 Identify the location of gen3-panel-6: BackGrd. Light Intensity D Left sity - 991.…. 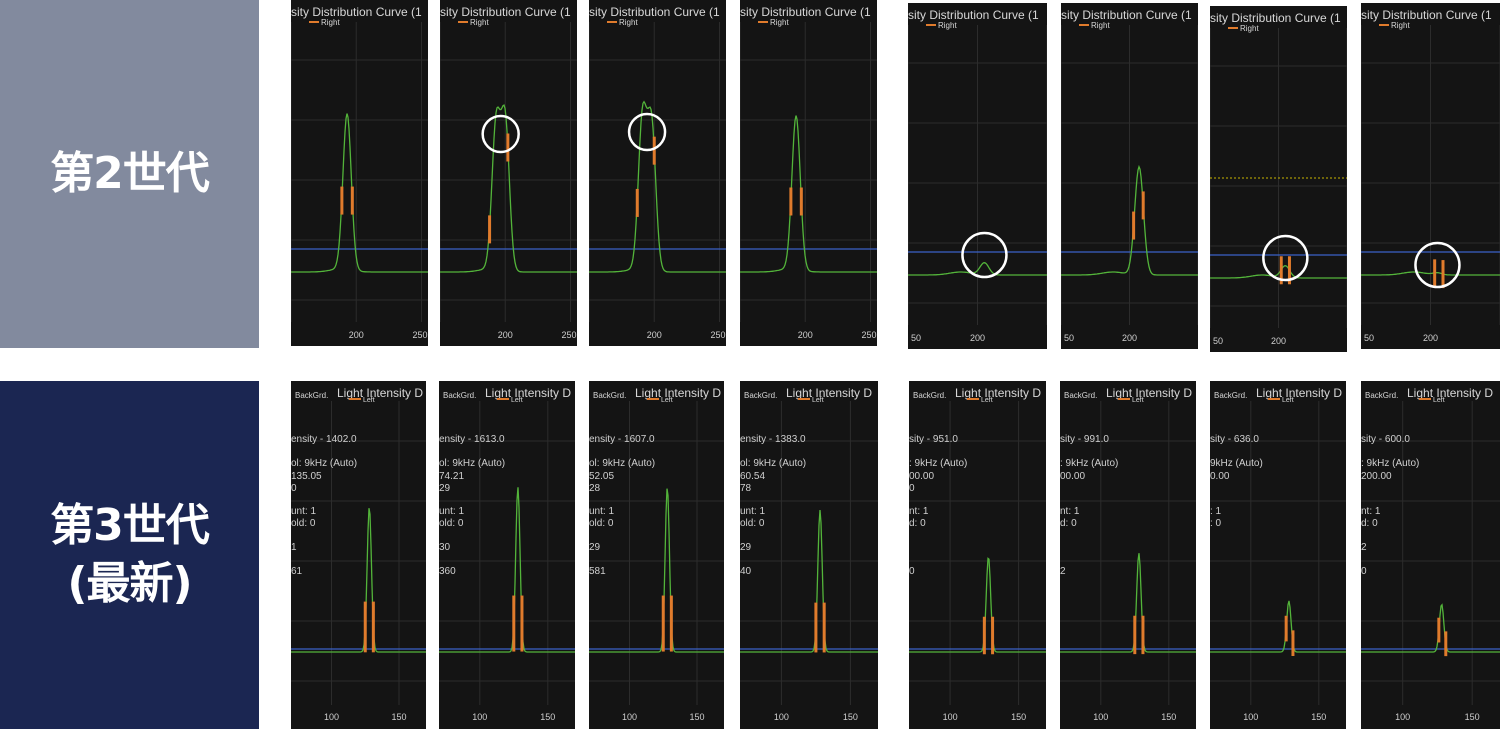
(1128, 555).